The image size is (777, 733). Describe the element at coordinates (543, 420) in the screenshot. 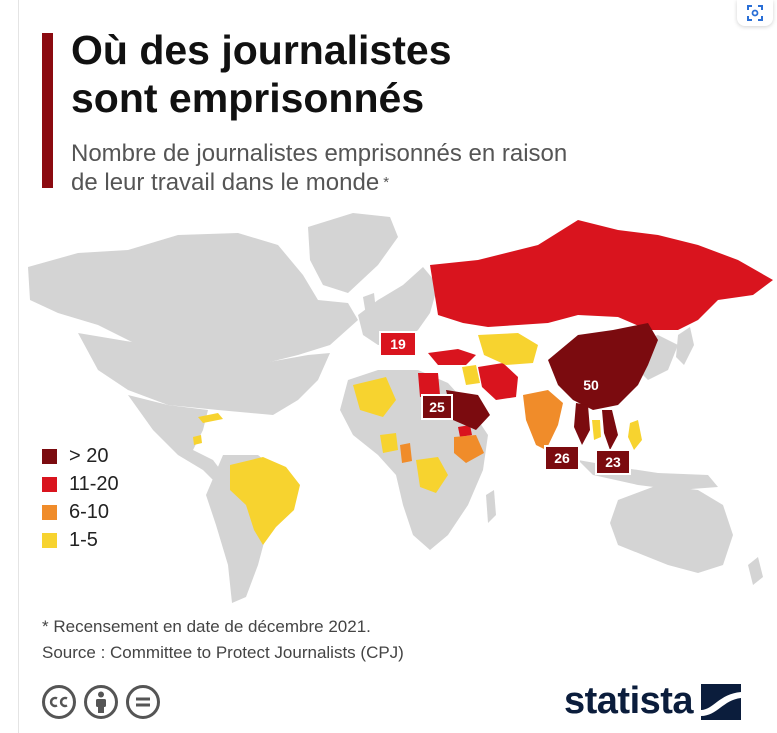

I see `india` at that location.